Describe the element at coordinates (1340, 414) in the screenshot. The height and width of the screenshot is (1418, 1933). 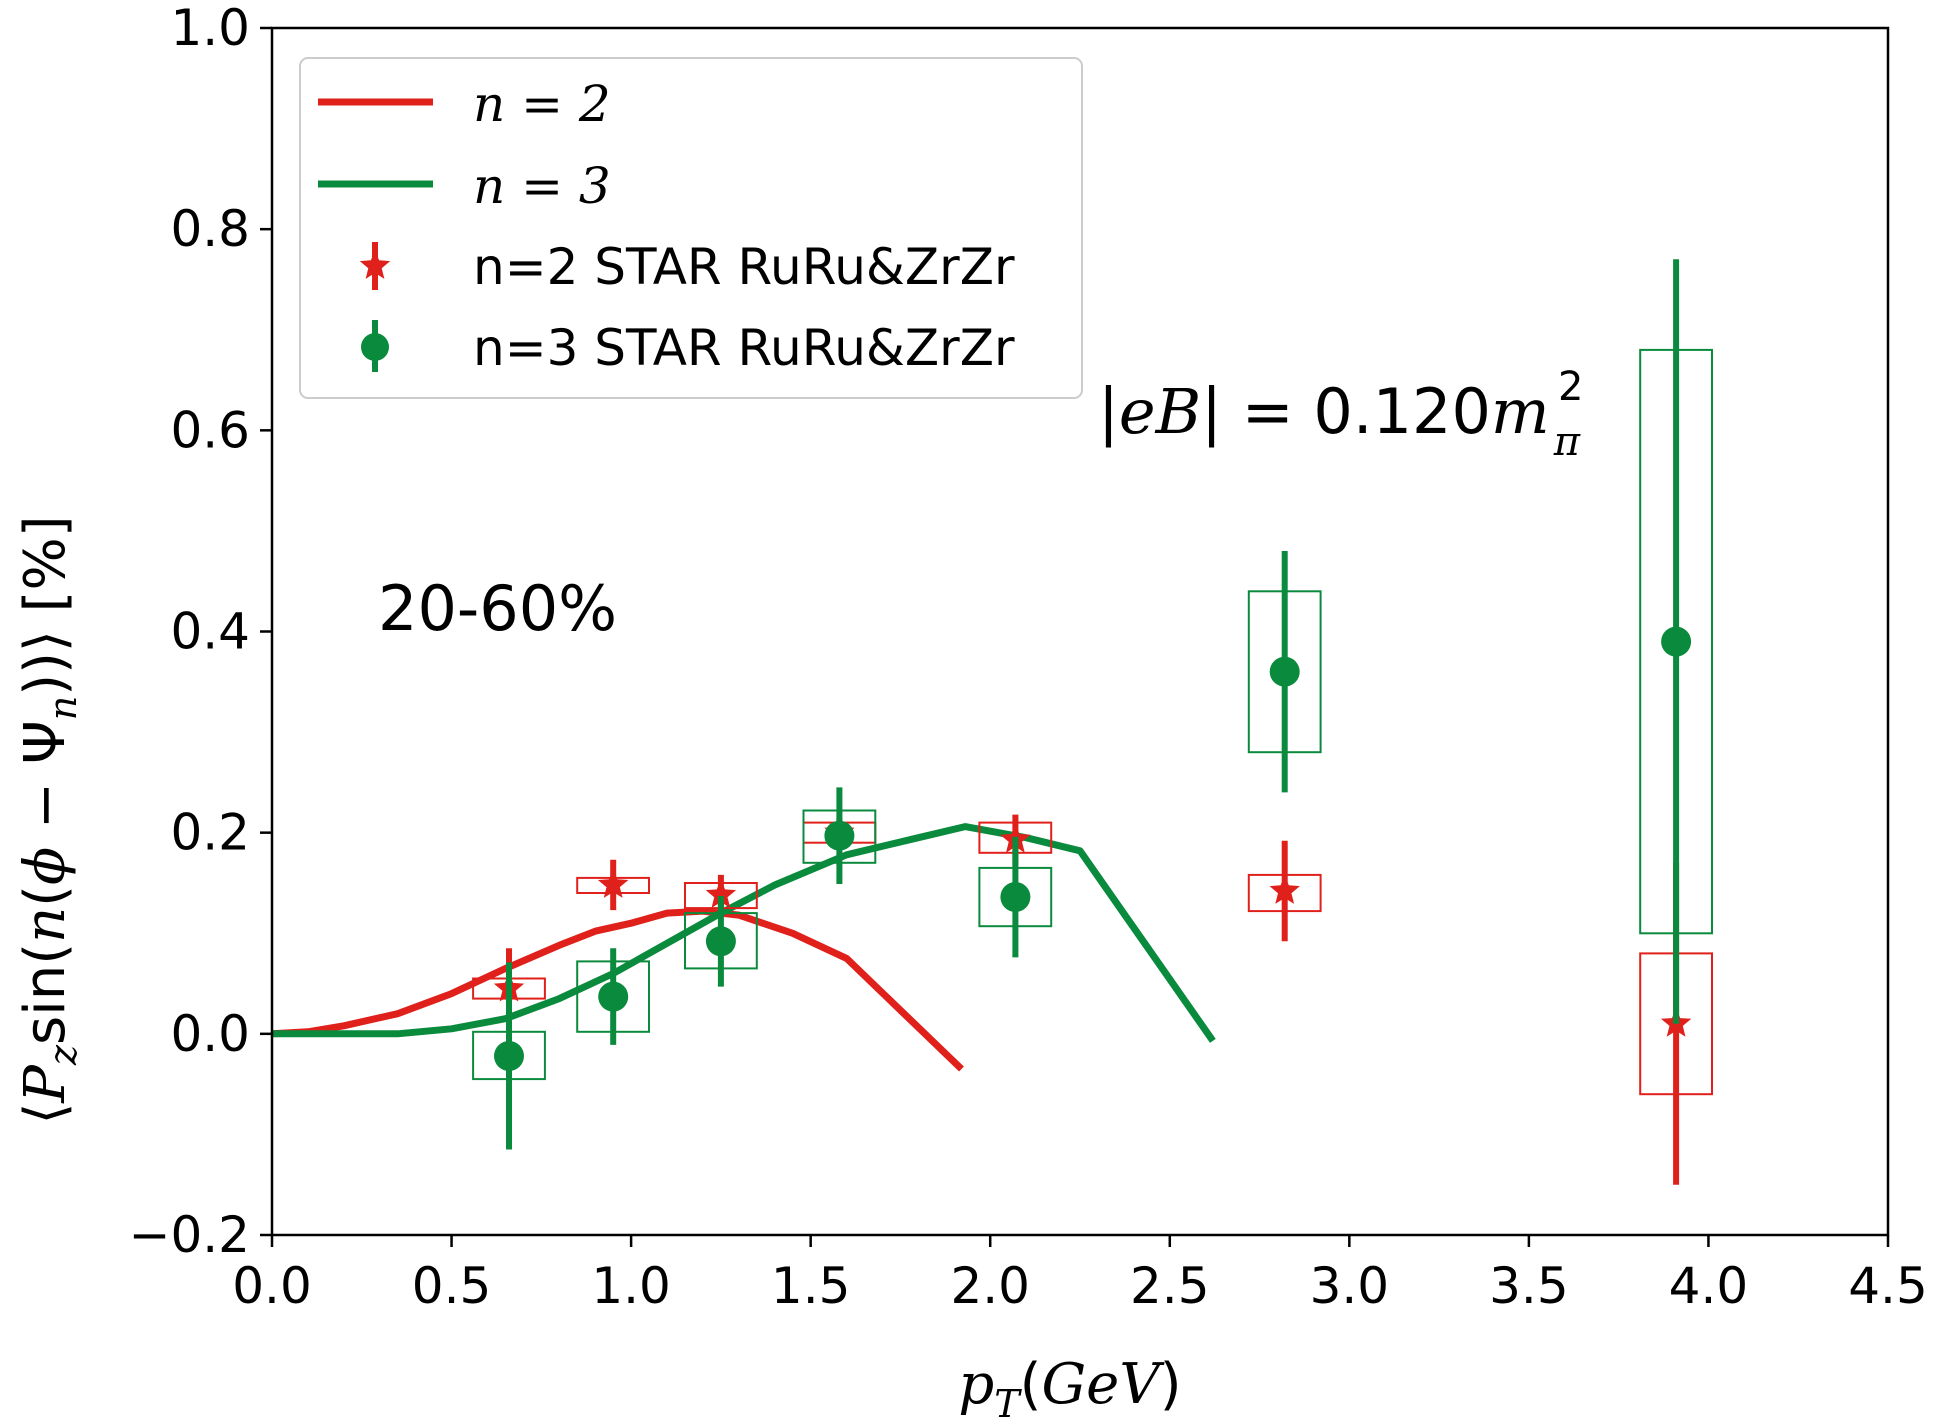
I see `magnetic-field-annotation: |eB| = 0.120m π2` at that location.